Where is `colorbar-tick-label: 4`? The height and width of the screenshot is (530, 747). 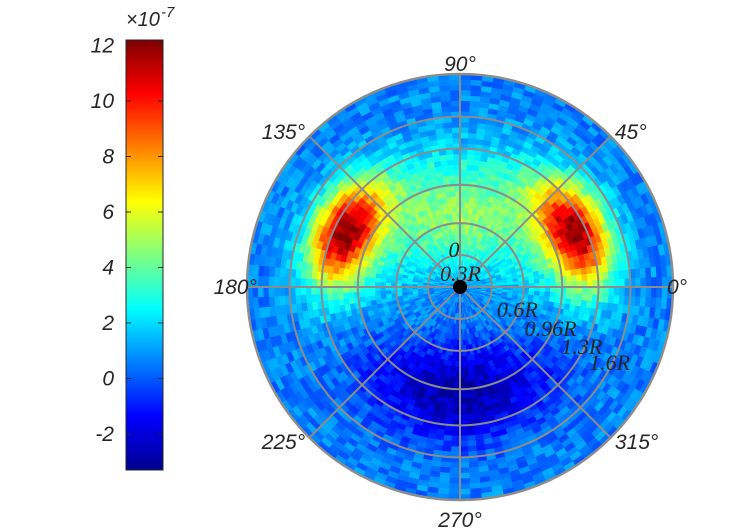
colorbar-tick-label: 4 is located at coordinates (108, 267).